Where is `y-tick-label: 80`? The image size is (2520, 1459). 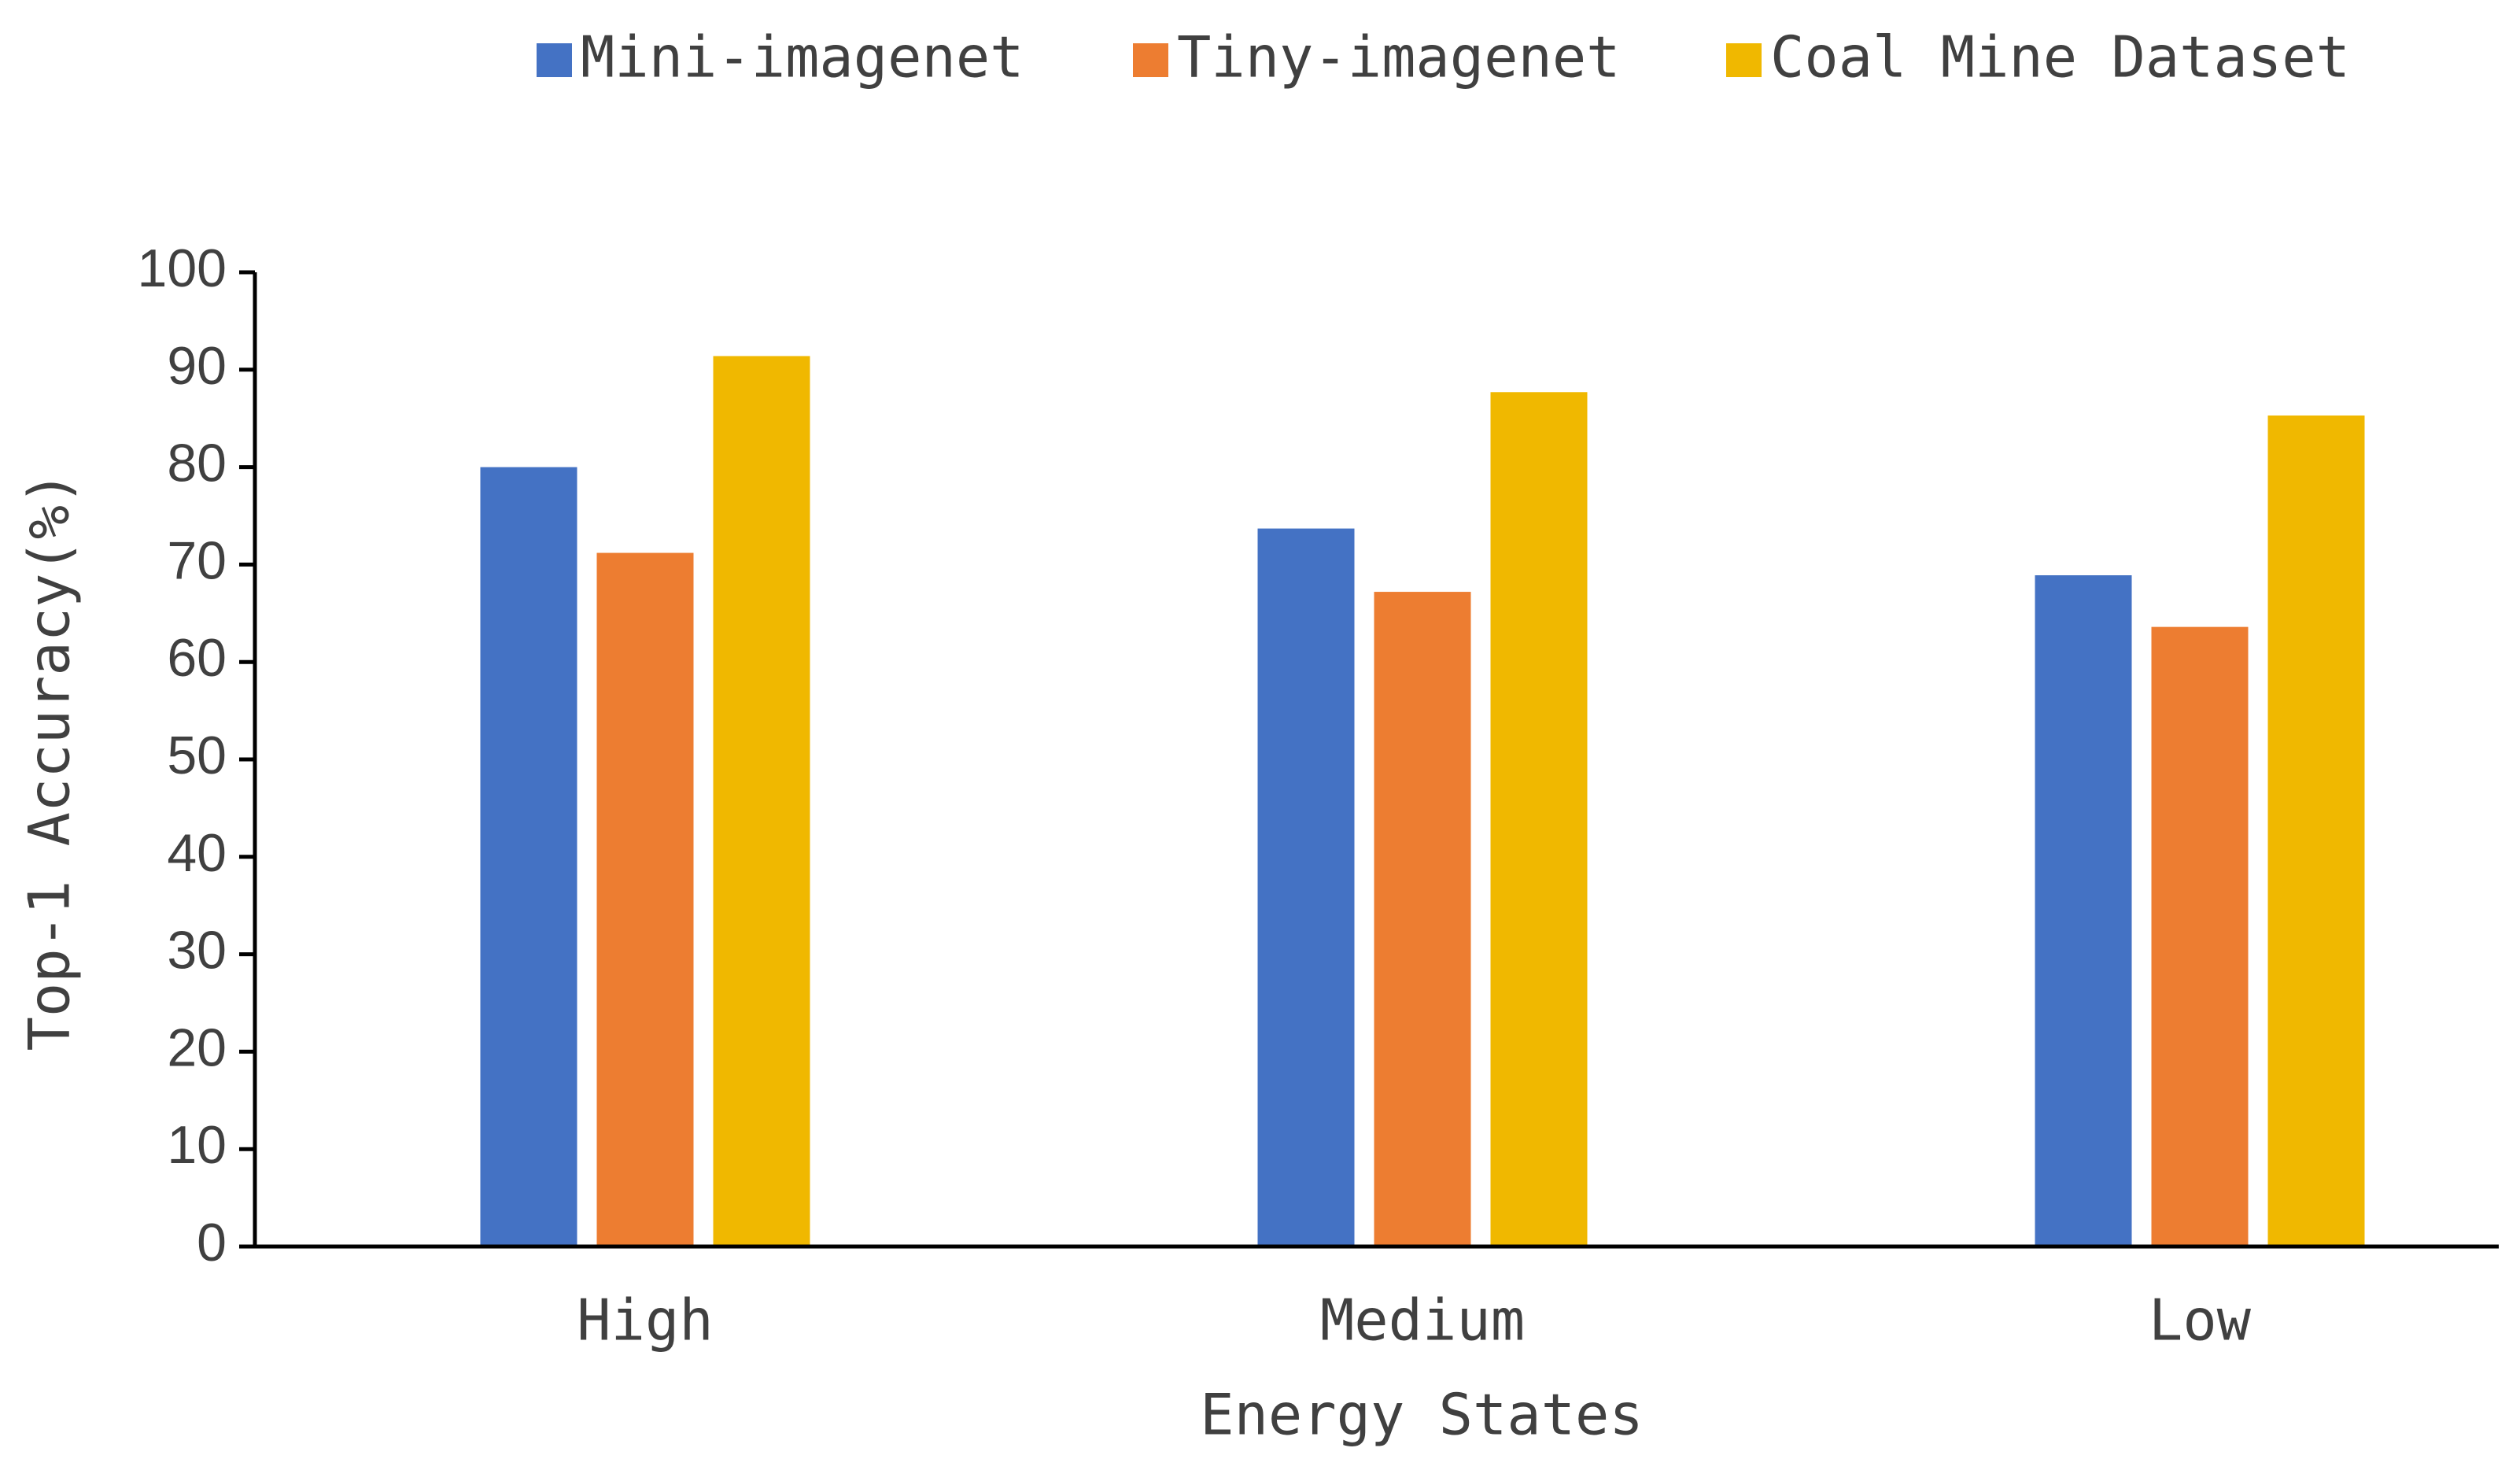 y-tick-label: 80 is located at coordinates (197, 463).